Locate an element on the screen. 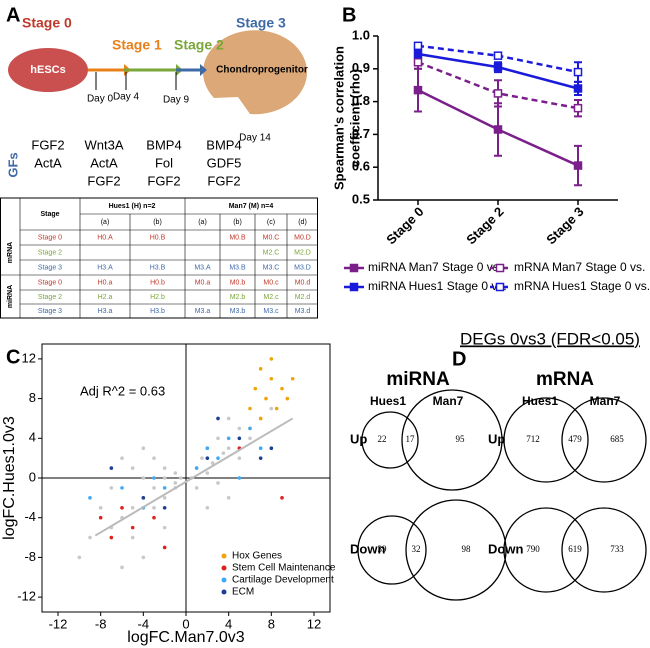 This screenshot has width=650, height=648. growth-factor: Fol is located at coordinates (164, 162).